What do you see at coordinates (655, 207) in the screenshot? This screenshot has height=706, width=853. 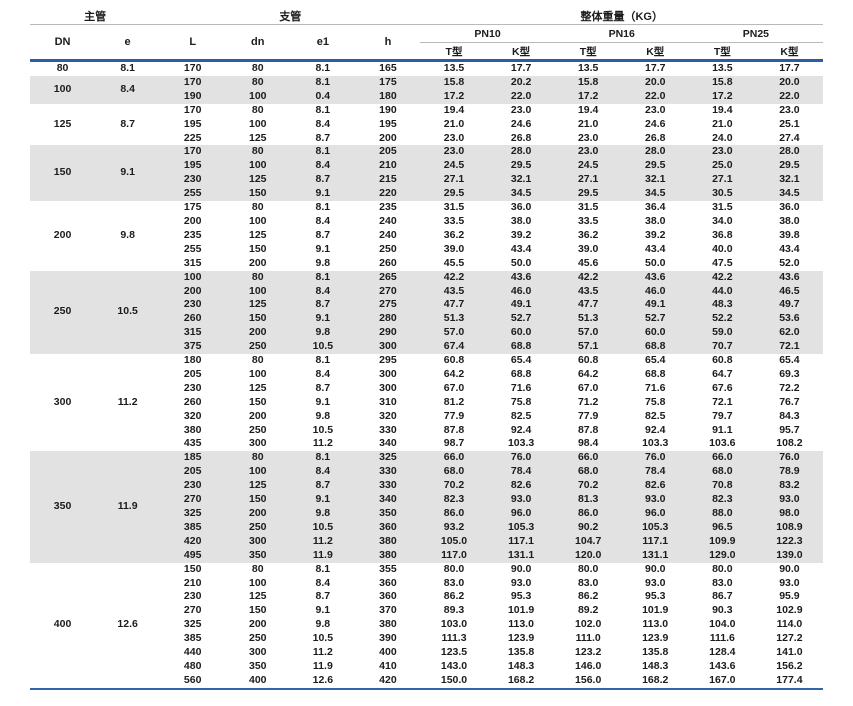 I see `table-cell: 36.4` at bounding box center [655, 207].